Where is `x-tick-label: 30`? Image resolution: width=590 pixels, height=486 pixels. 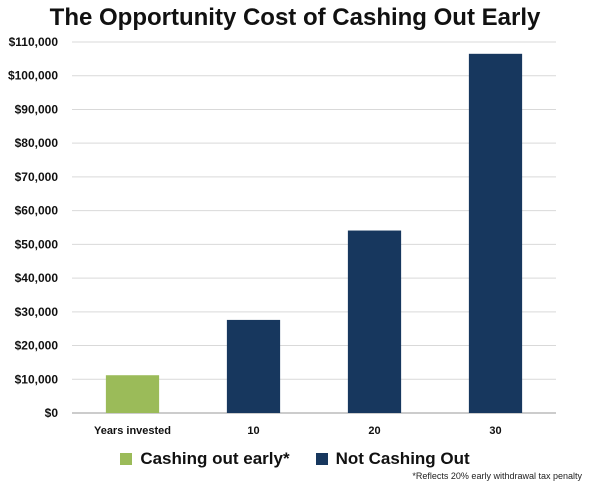
x-tick-label: 30 is located at coordinates (495, 431).